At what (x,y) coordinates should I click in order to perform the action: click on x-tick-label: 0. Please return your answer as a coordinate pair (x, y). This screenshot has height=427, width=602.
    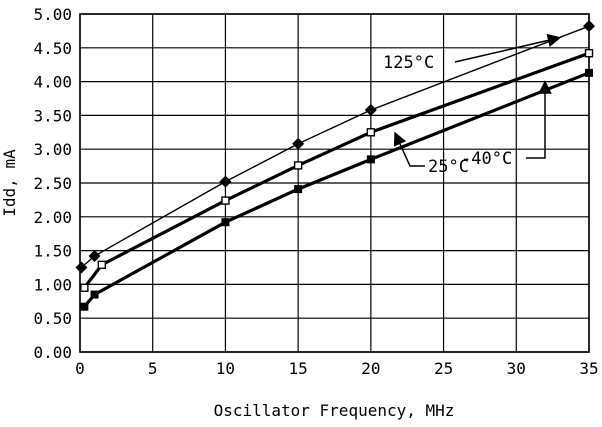
    Looking at the image, I should click on (80, 368).